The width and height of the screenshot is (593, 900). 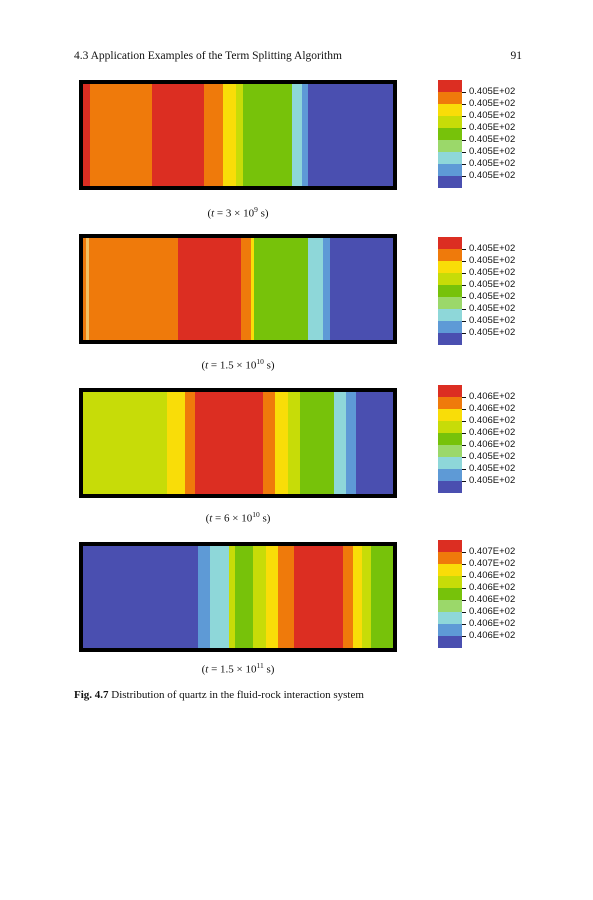 What do you see at coordinates (492, 551) in the screenshot?
I see `colorbar-tick-label: 0.407E+02` at bounding box center [492, 551].